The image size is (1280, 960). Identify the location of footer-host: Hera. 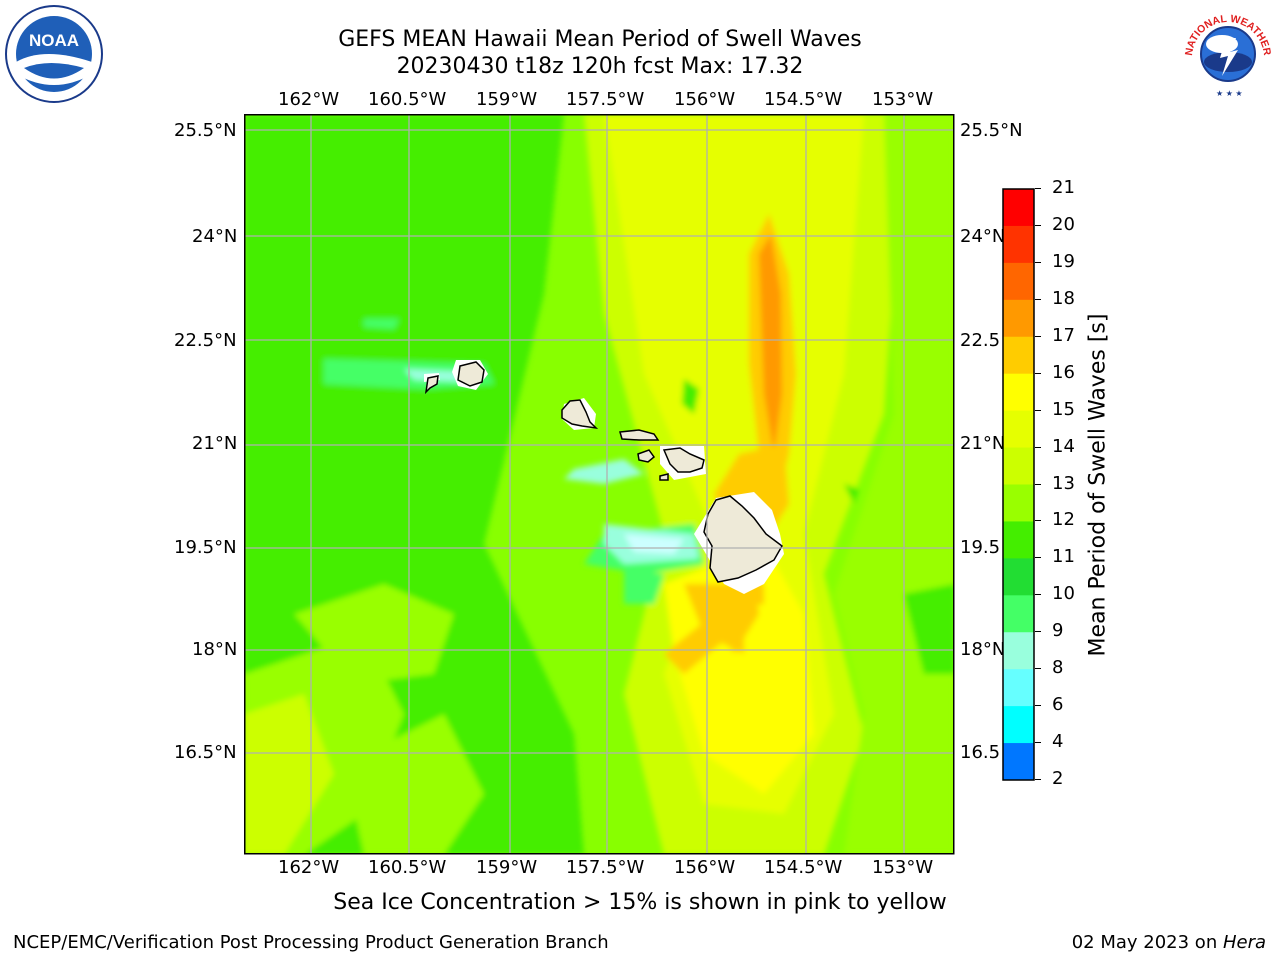
(1244, 942).